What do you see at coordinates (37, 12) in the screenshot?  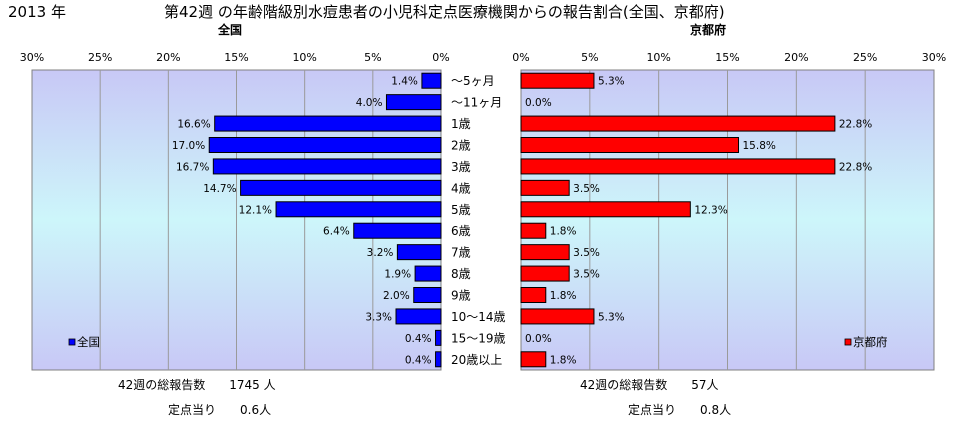 I see `year-label: 2013 年` at bounding box center [37, 12].